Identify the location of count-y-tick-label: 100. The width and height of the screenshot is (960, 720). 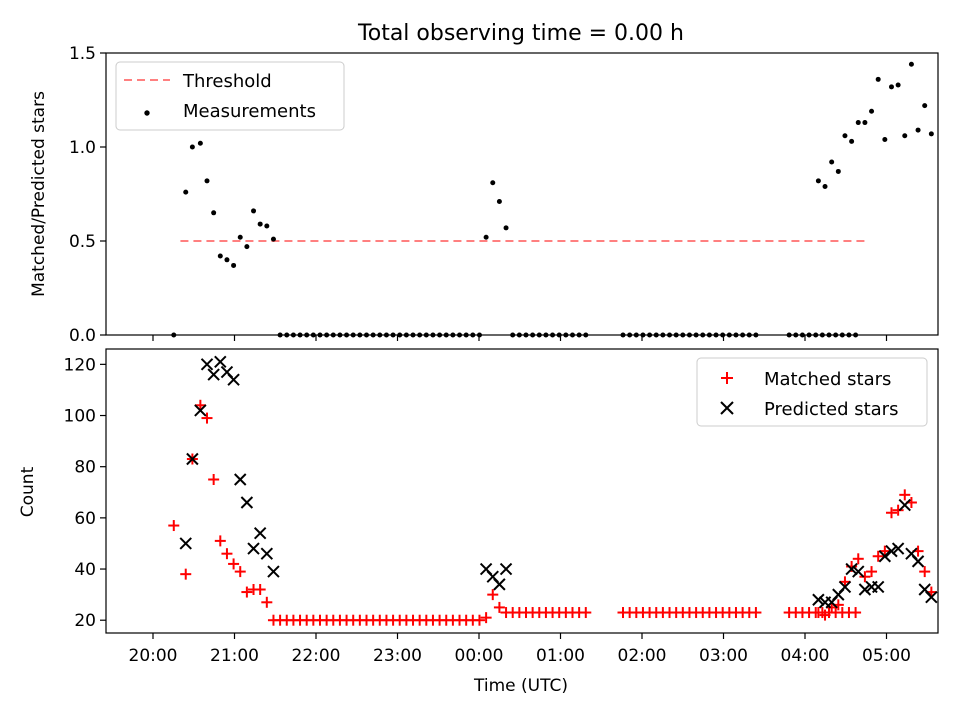
(80, 417).